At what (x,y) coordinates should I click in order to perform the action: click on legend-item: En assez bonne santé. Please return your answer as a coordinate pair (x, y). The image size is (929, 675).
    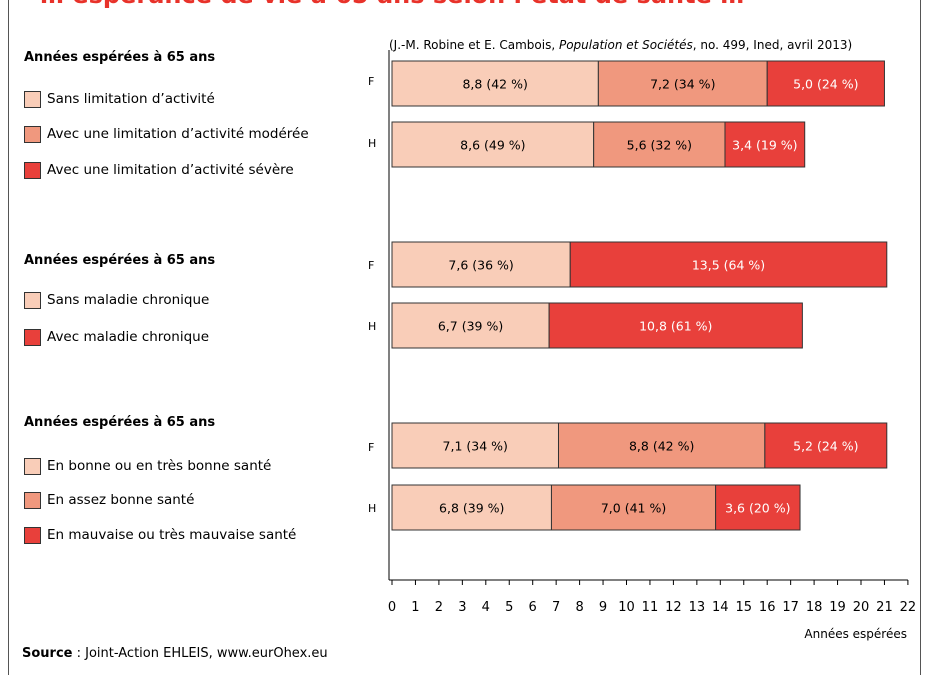
    Looking at the image, I should click on (109, 500).